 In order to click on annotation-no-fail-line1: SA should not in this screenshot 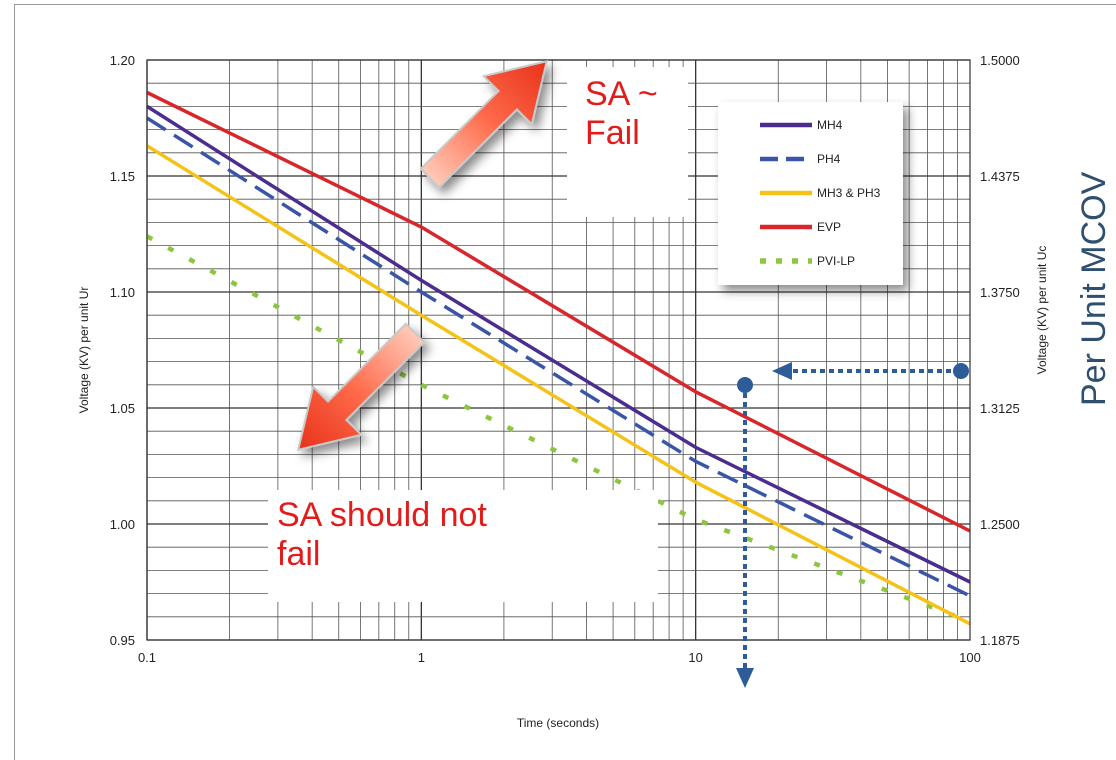, I will do `click(382, 515)`.